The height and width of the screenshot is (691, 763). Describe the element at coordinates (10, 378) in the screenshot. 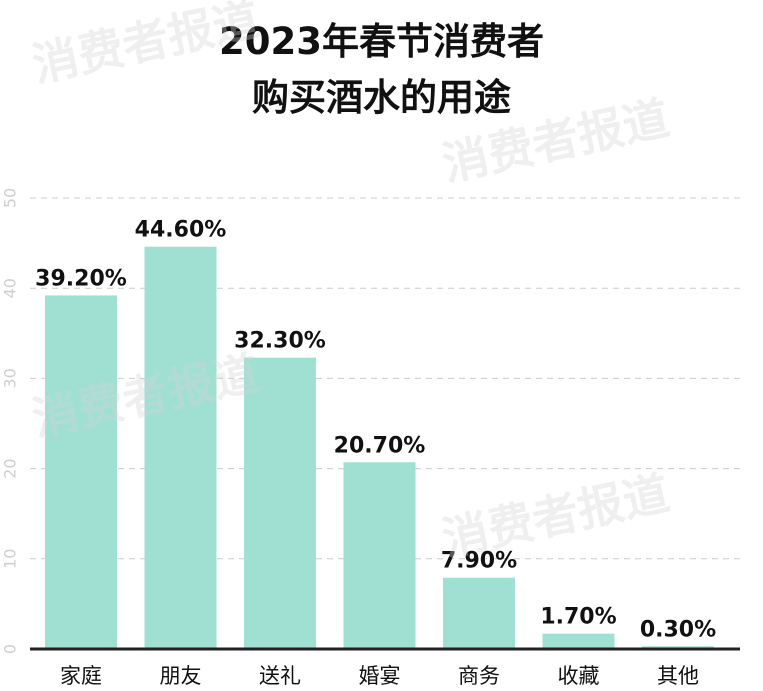

I see `y-tick-label: 30` at that location.